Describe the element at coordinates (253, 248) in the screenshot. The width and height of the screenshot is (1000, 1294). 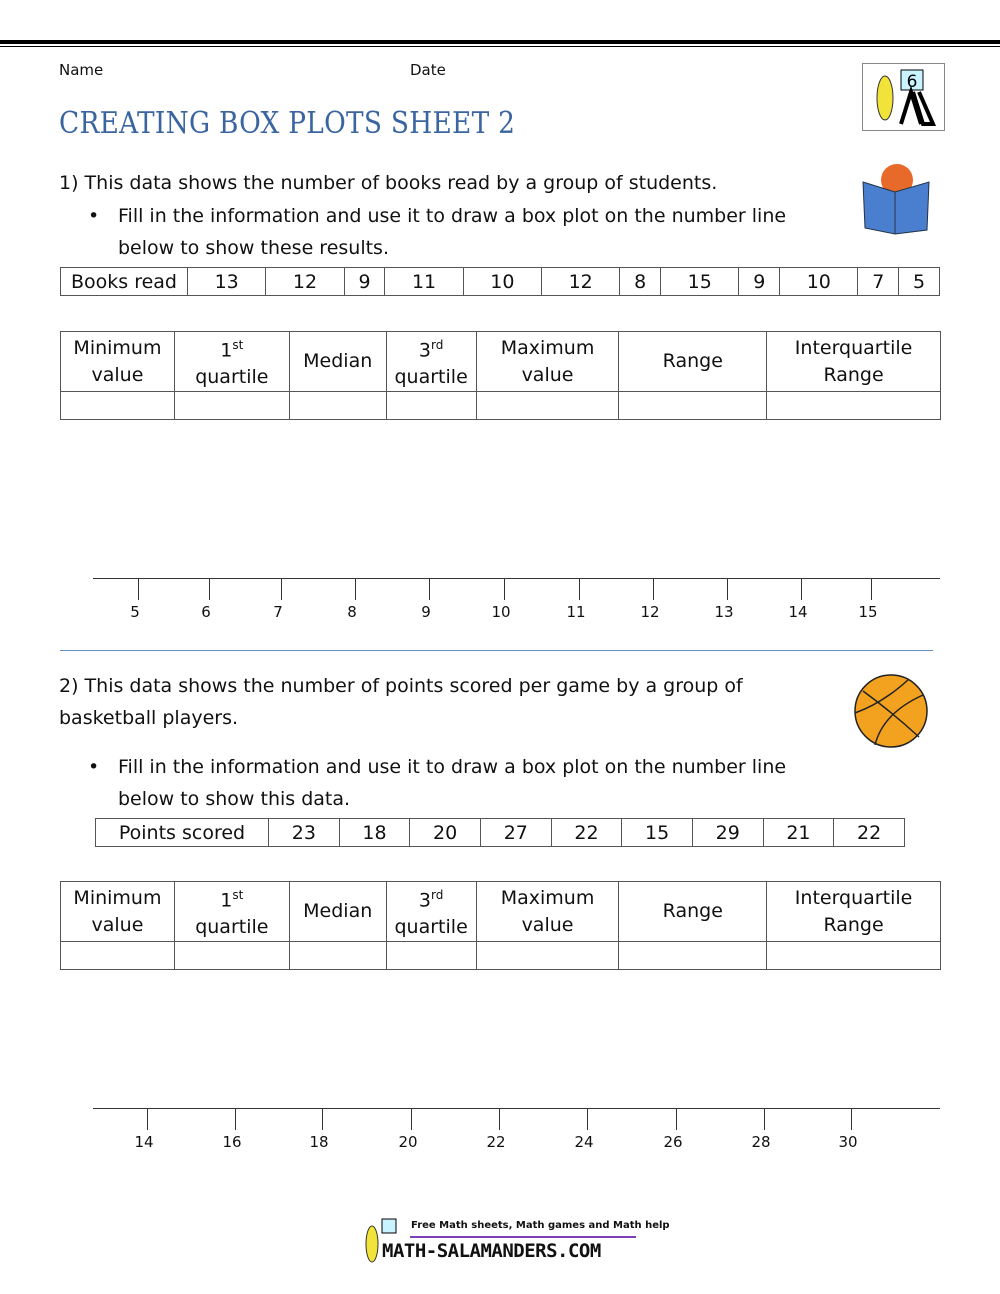
I see `q1-instruction-2: below to show these results.` at that location.